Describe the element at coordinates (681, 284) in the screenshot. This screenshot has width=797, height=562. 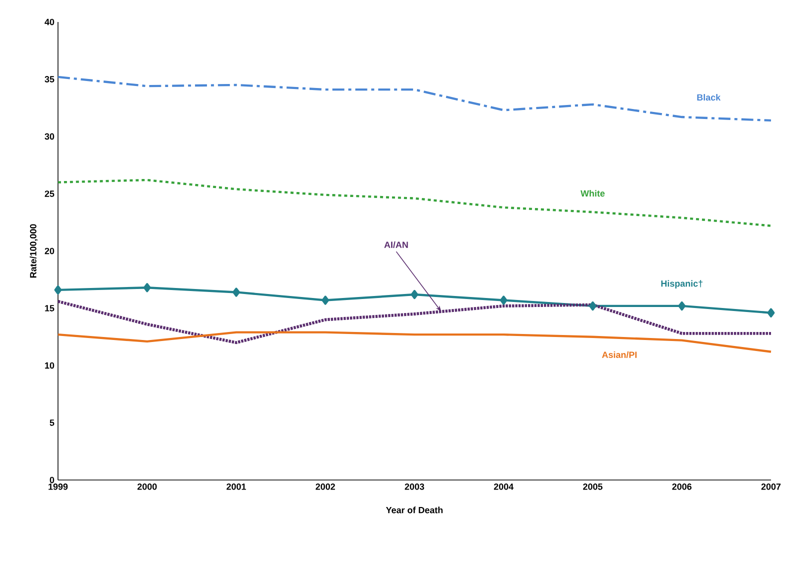
I see `series-label: Hispanic†` at that location.